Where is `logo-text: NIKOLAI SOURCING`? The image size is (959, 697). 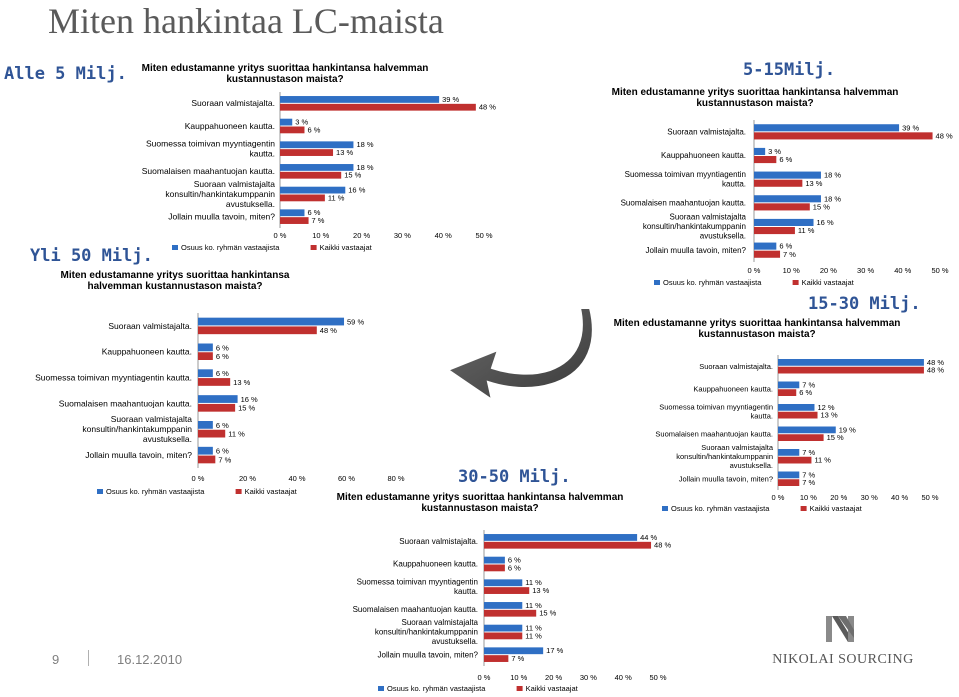 logo-text: NIKOLAI SOURCING is located at coordinates (843, 659).